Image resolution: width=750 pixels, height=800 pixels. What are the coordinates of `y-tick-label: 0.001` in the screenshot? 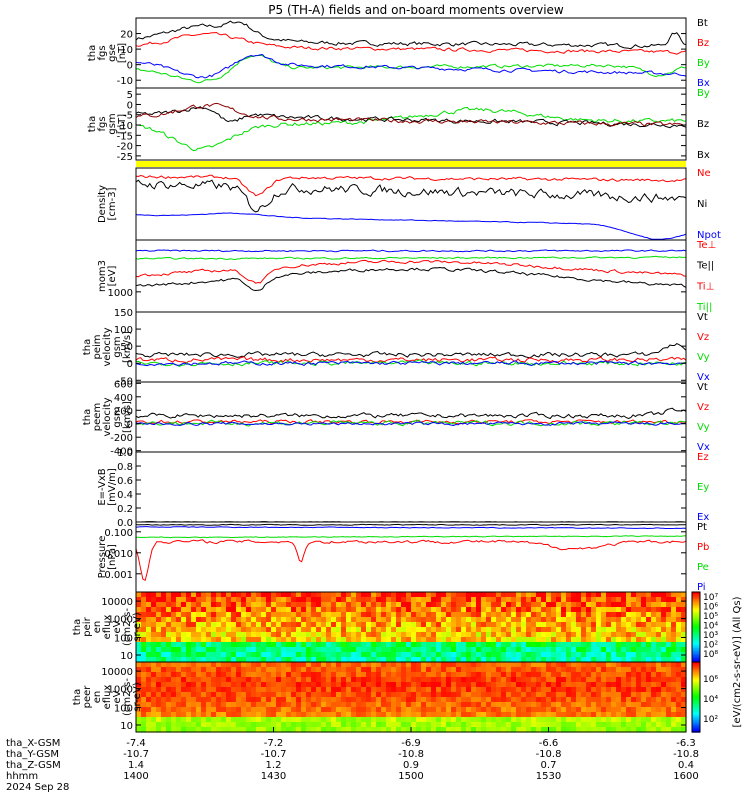 It's located at (118, 575).